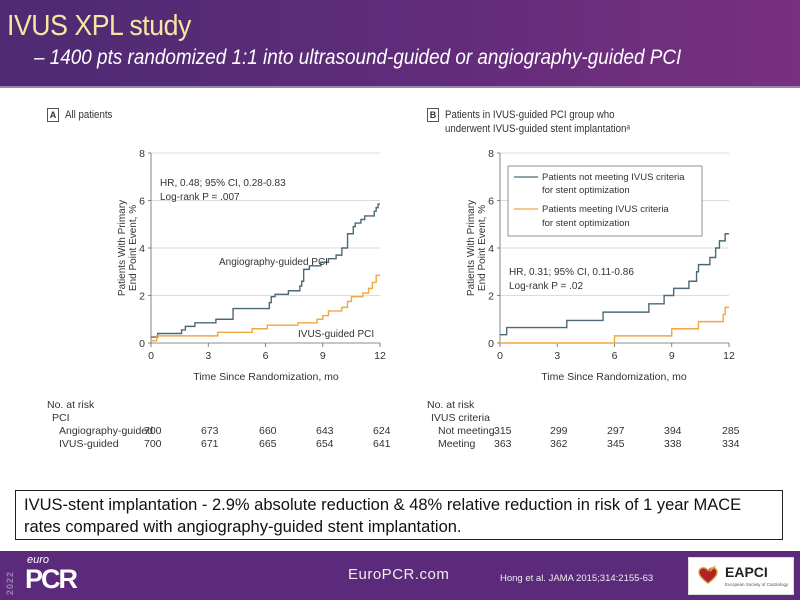 This screenshot has height=600, width=800. I want to click on at-risk-b-row-label: Meeting, so click(457, 444).